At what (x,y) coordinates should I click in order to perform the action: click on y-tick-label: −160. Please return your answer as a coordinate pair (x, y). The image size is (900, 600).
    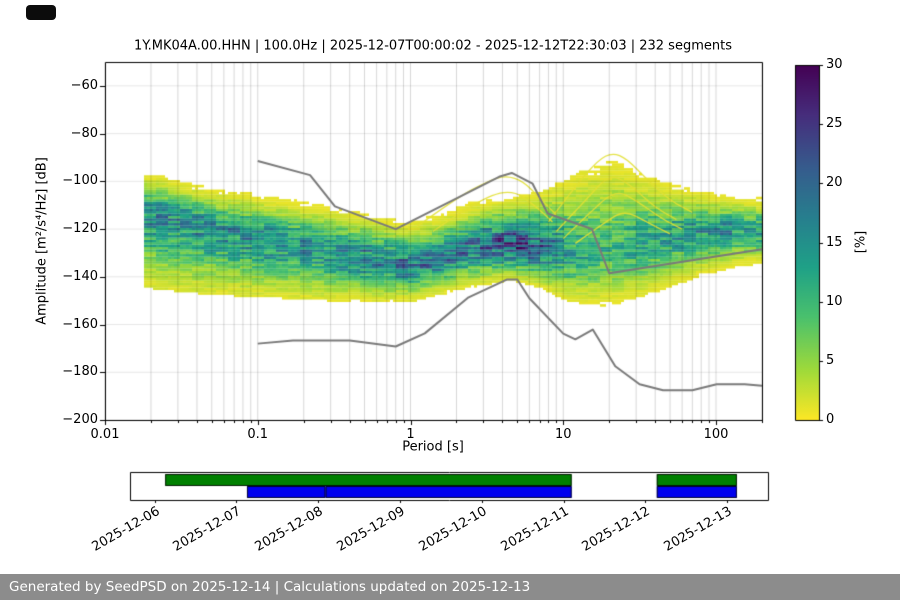
    Looking at the image, I should click on (80, 324).